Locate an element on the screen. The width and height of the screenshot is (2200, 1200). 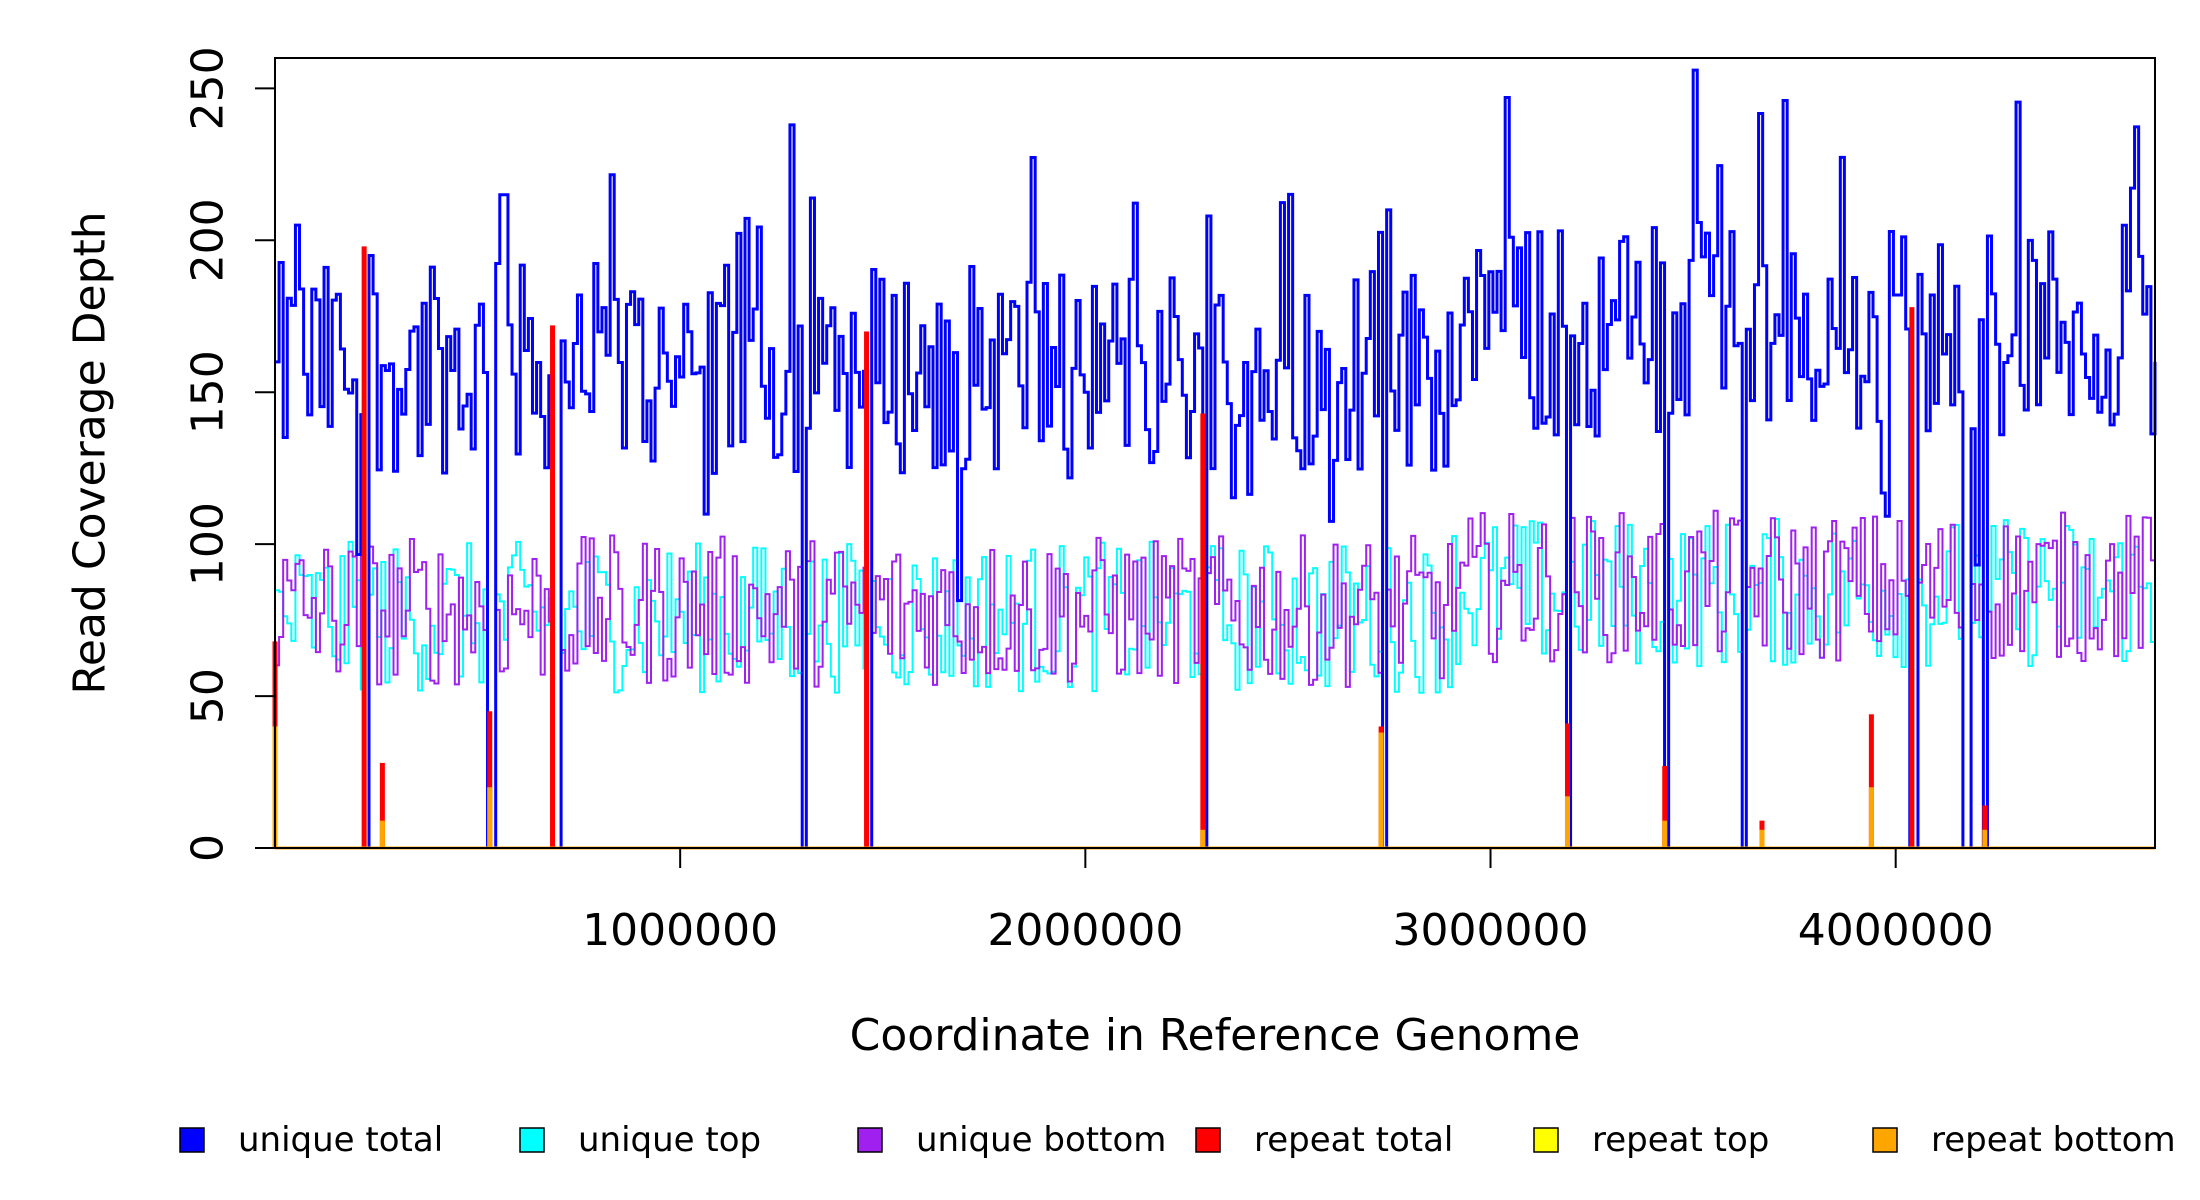
y-tick-label: 100 is located at coordinates (208, 544).